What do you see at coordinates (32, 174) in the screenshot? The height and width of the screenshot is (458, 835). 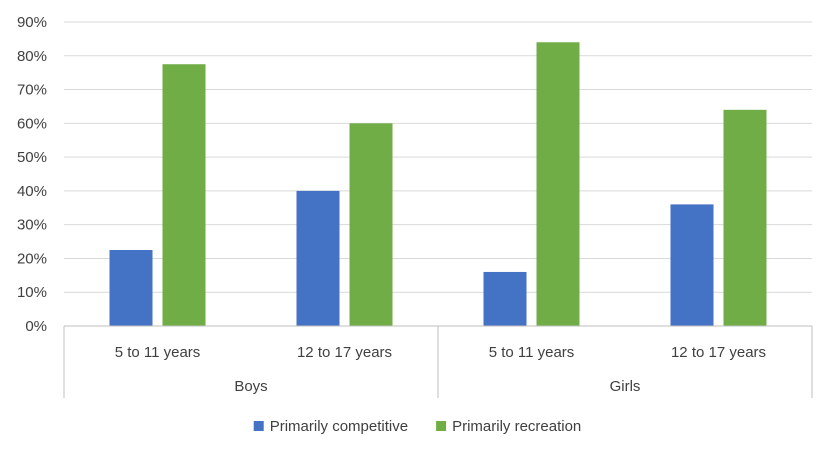 I see `y-axis-tick-labels: 0% 10% 20% 30% 40% 50% 60% 70% 80% 90%` at bounding box center [32, 174].